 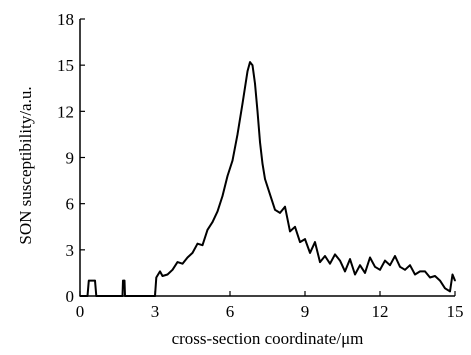 What do you see at coordinates (65, 19) in the screenshot?
I see `y-tick-label: 18` at bounding box center [65, 19].